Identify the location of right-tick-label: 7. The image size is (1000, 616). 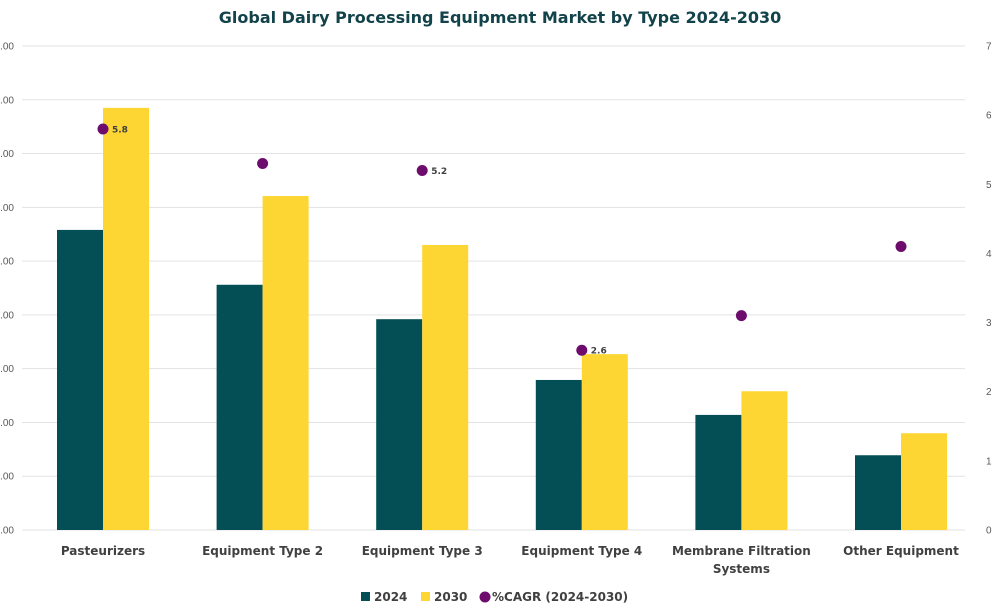
(989, 47).